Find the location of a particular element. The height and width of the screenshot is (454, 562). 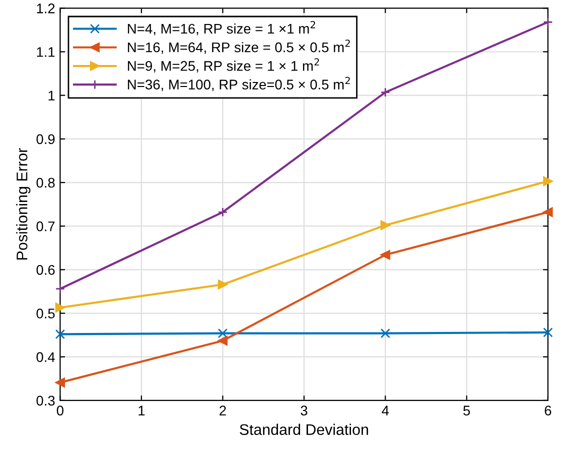

x-tick-label: 1 is located at coordinates (141, 411).